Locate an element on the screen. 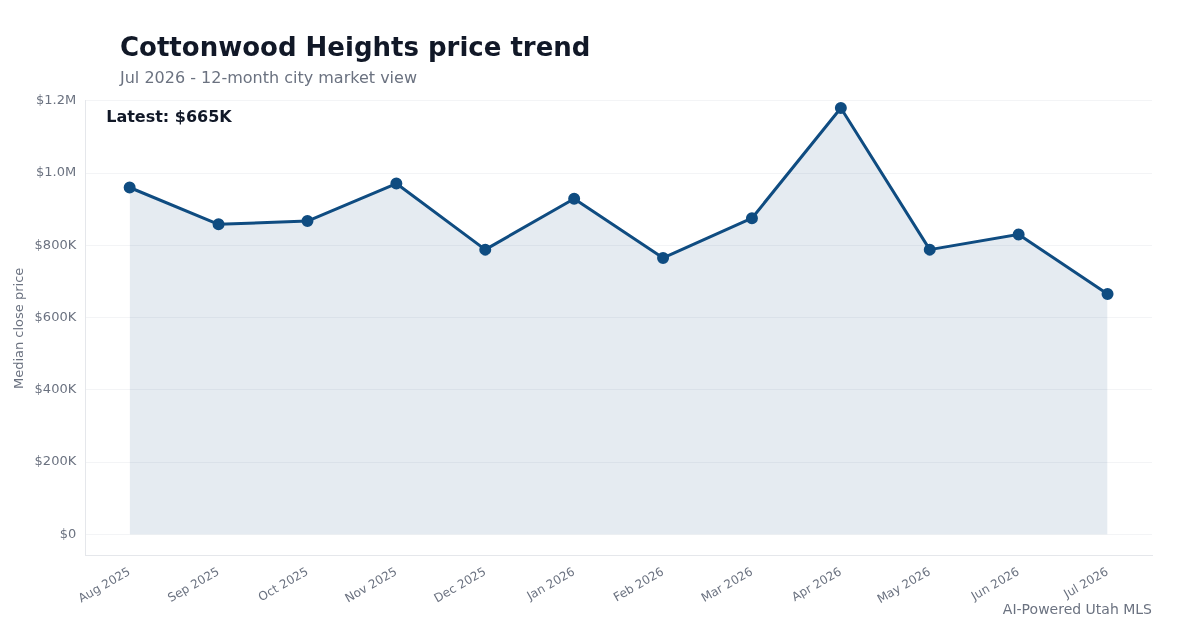 This screenshot has width=1200, height=630. chart-subtitle: Jul 2026 - 12-month city market view is located at coordinates (268, 77).